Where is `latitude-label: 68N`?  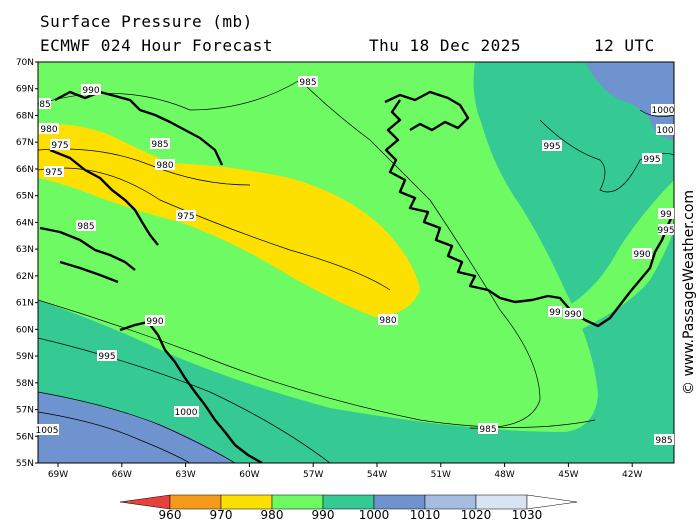 latitude-label: 68N is located at coordinates (25, 116).